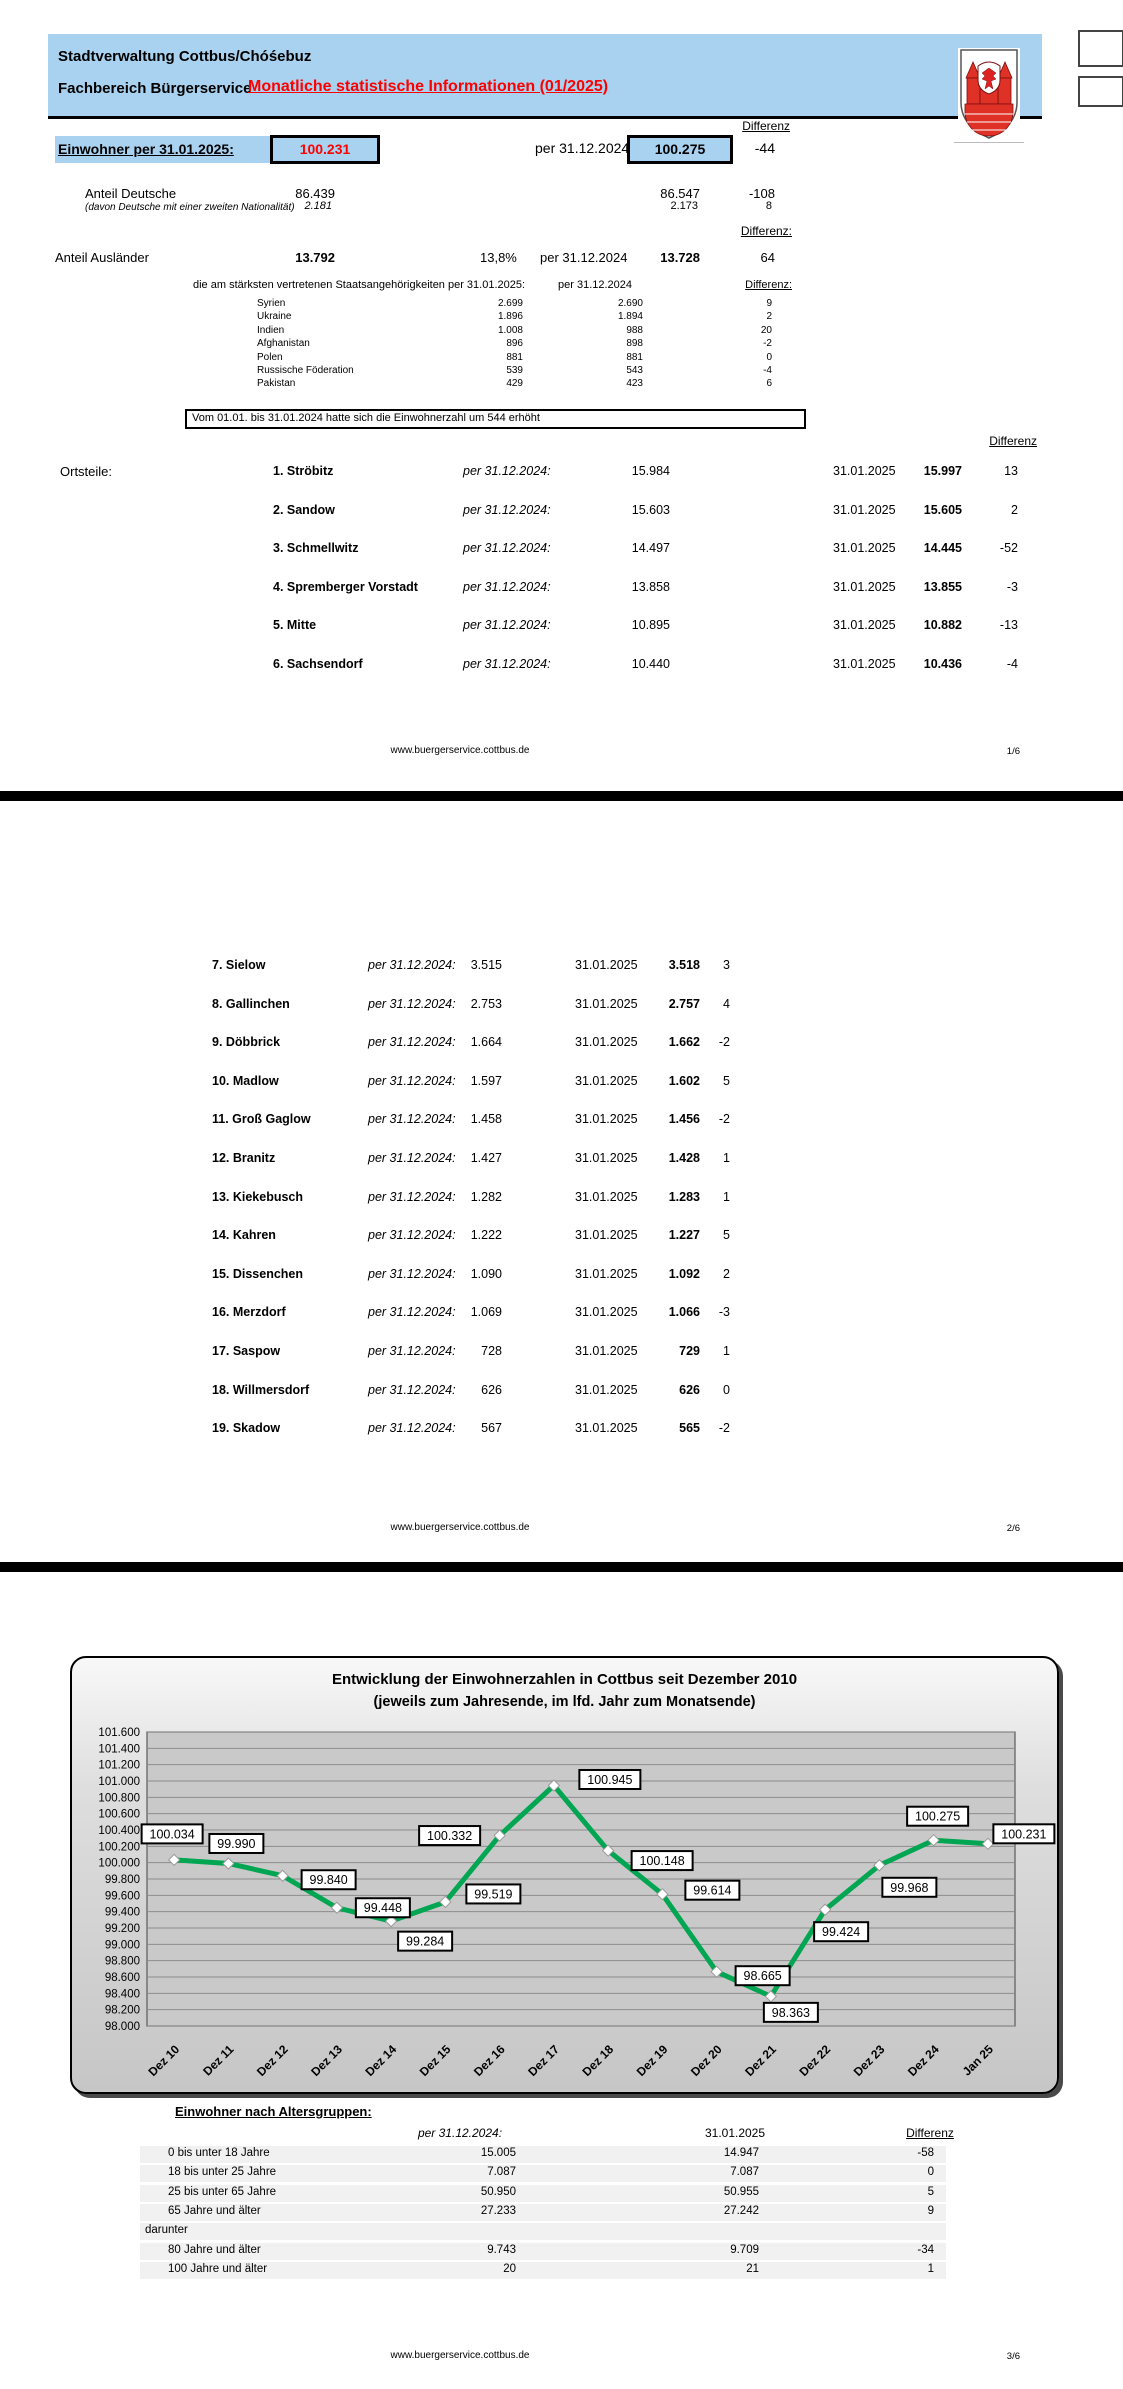  Describe the element at coordinates (937, 1817) in the screenshot. I see `svg-text: 100.275` at that location.